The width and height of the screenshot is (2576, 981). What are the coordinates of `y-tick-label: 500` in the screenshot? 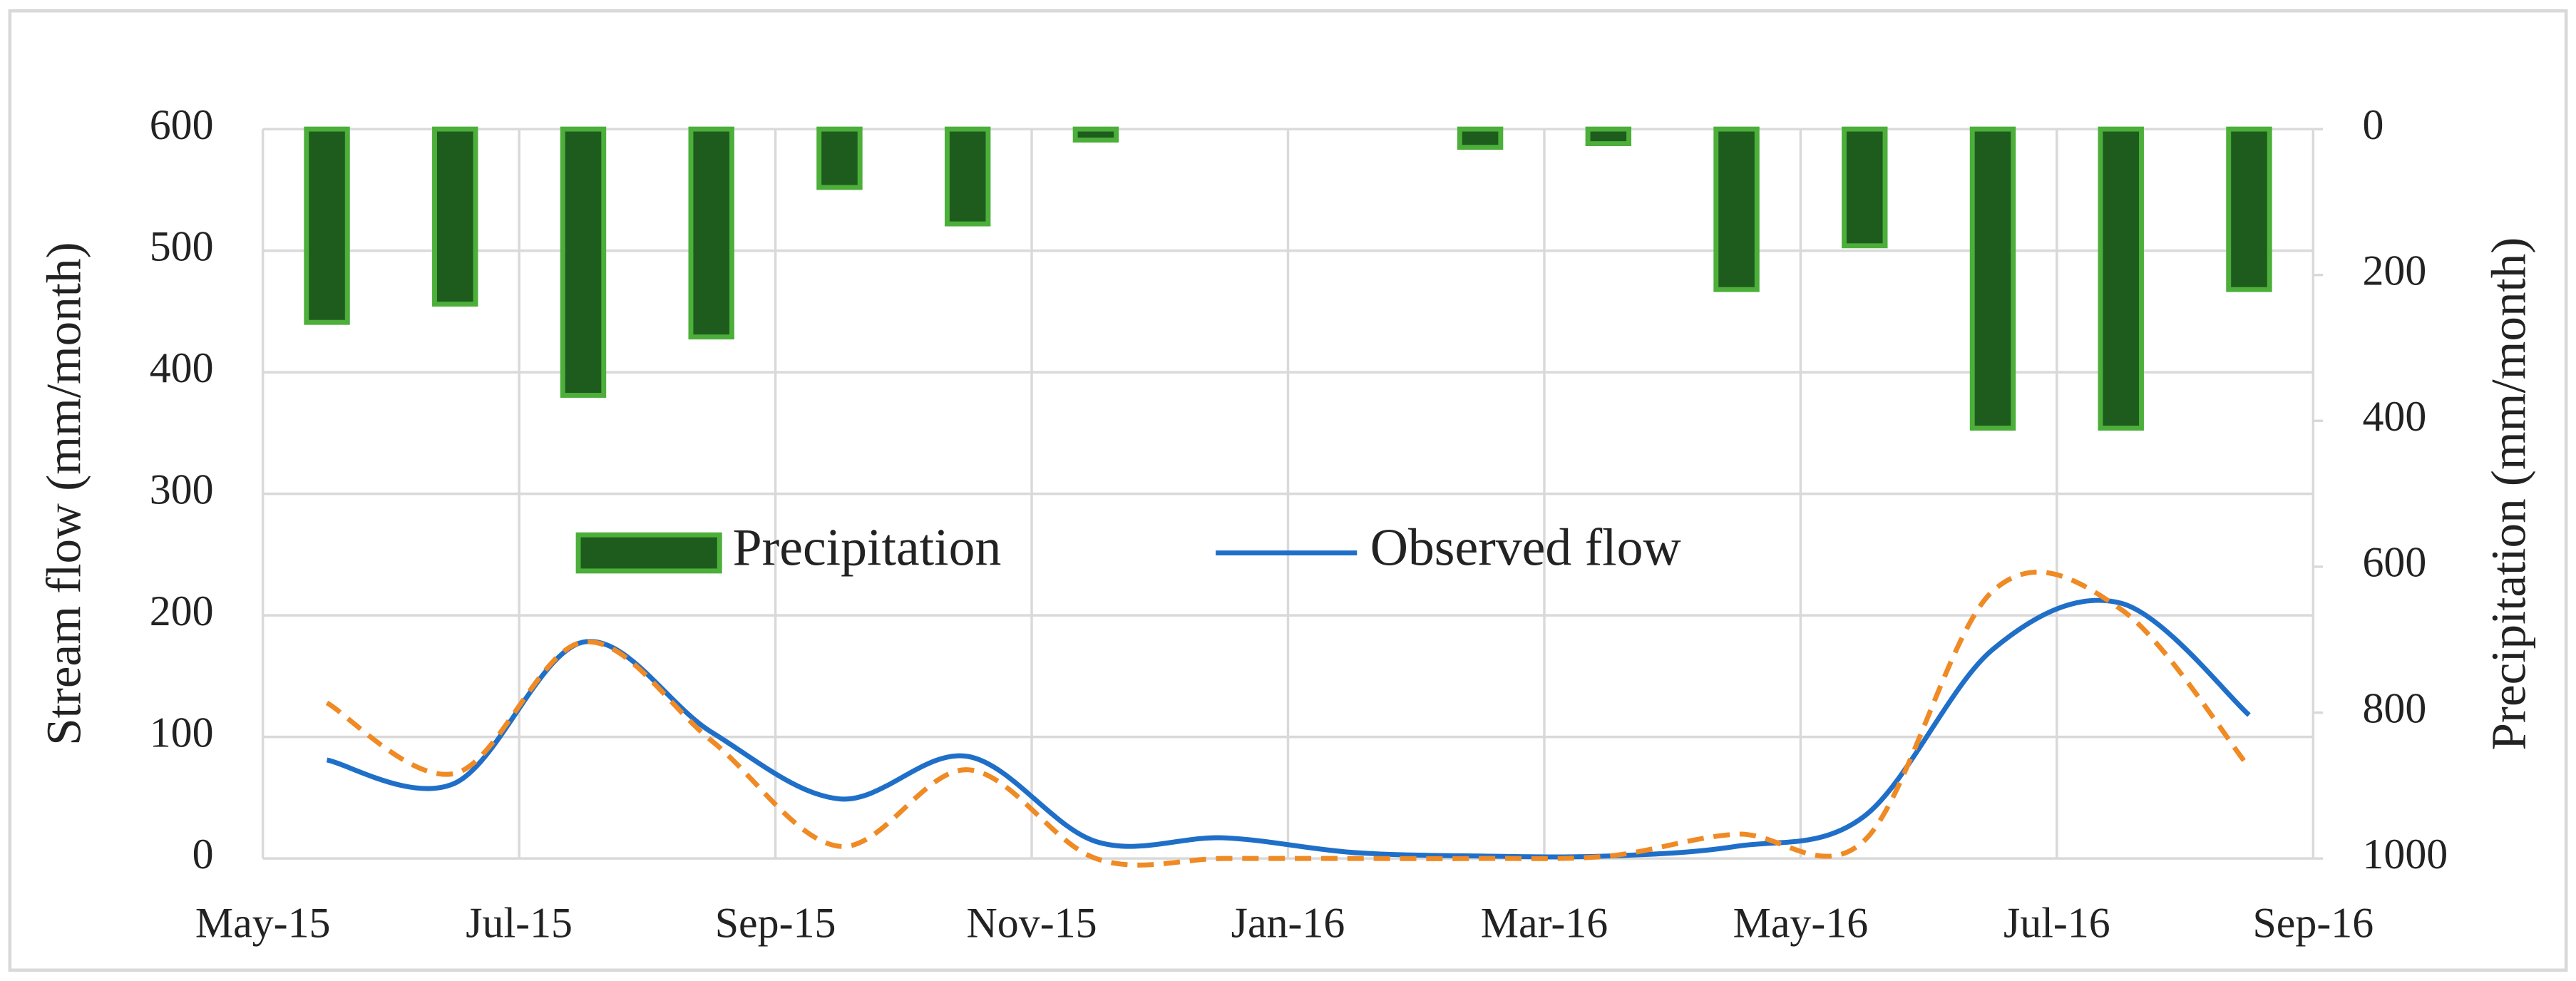 It's located at (182, 245).